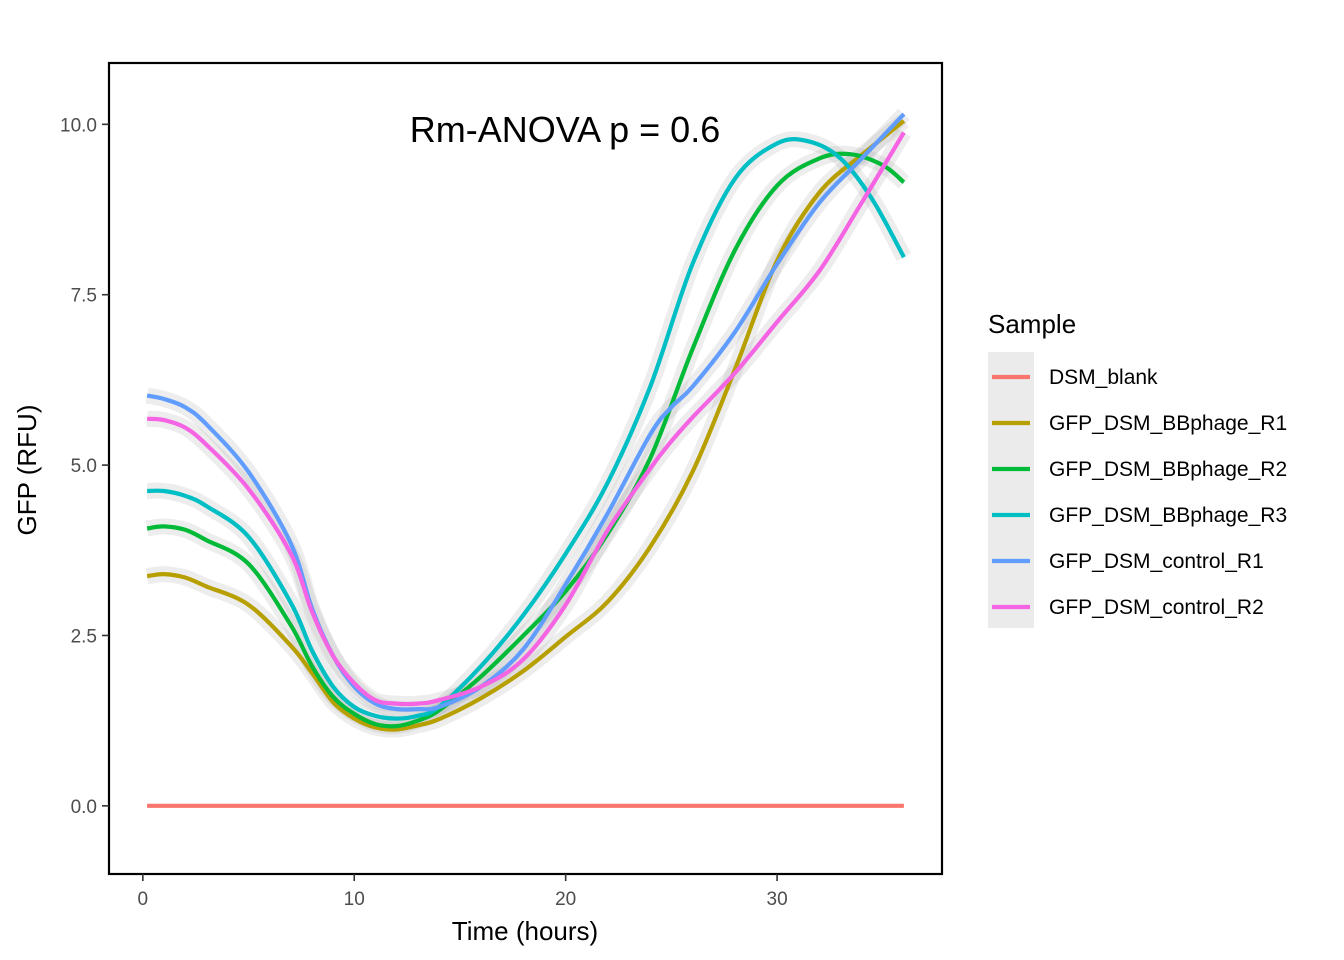 Image resolution: width=1344 pixels, height=960 pixels. What do you see at coordinates (1168, 515) in the screenshot?
I see `legend-label: GFP_DSM_BBphage_R3` at bounding box center [1168, 515].